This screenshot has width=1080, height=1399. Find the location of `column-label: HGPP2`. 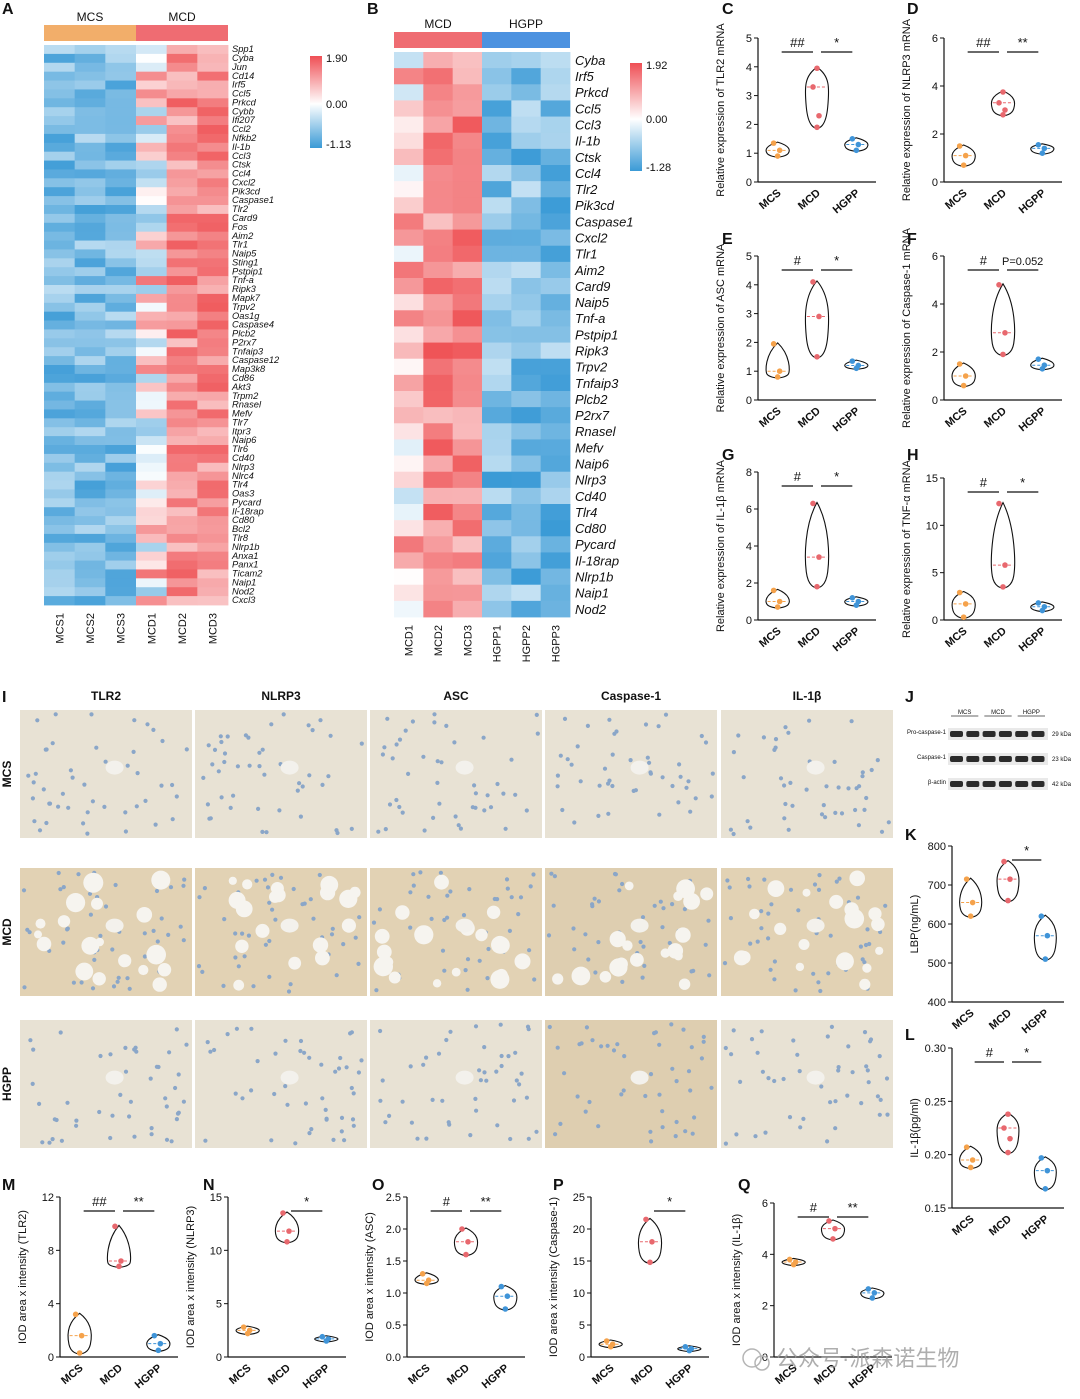

column-label: HGPP2 is located at coordinates (527, 643).